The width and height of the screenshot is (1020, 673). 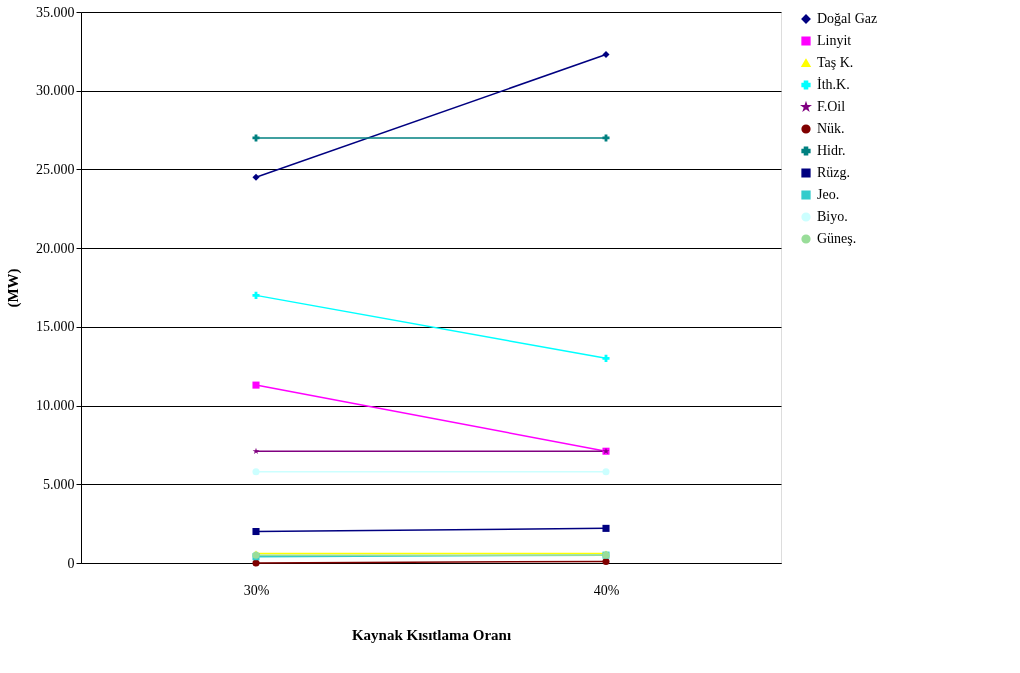 I want to click on x-tick-label: 30%, so click(x=256, y=590).